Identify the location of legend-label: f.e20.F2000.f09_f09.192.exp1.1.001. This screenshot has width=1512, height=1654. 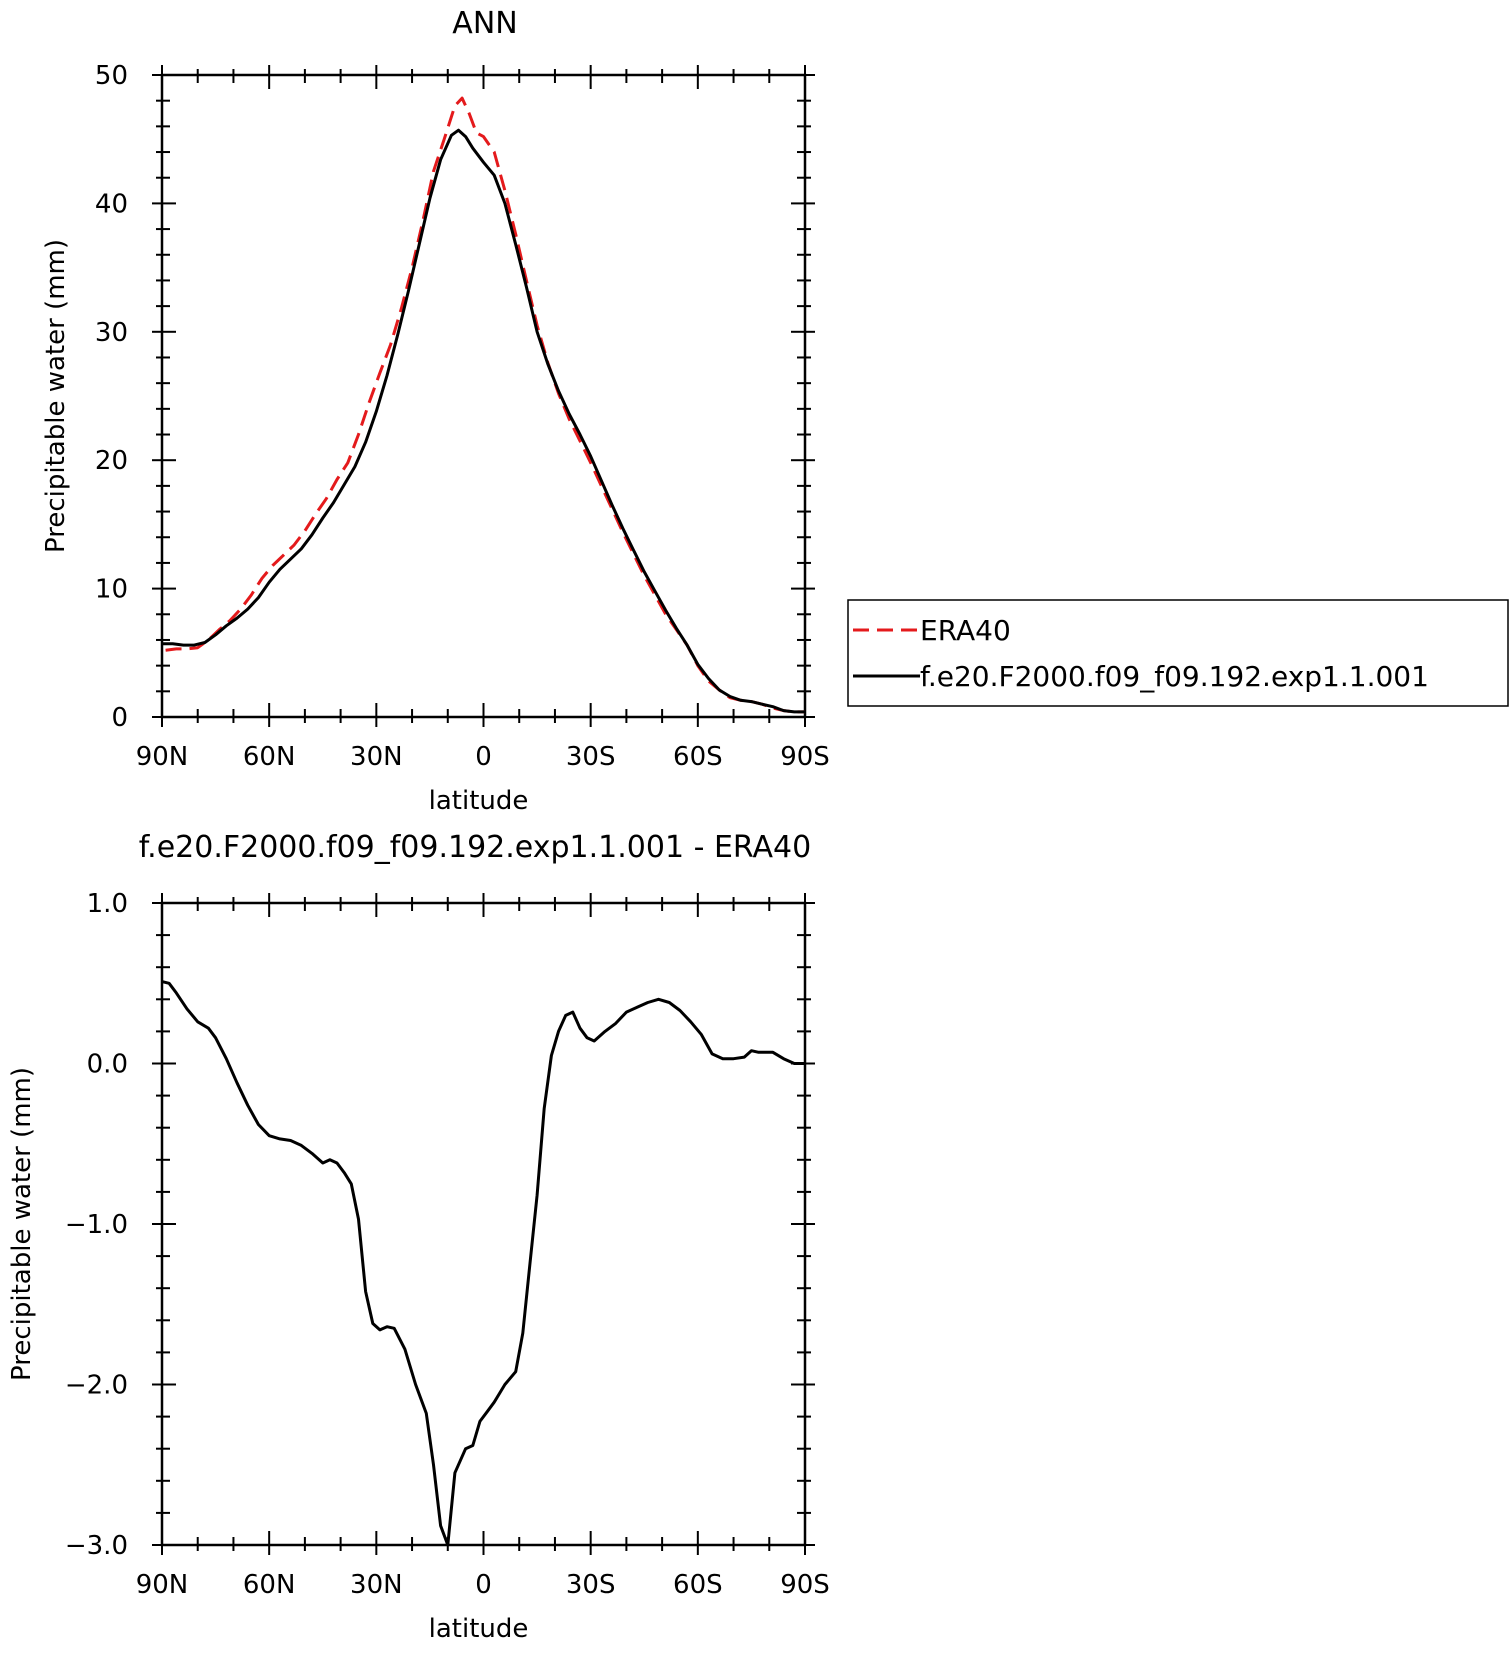
(1174, 676).